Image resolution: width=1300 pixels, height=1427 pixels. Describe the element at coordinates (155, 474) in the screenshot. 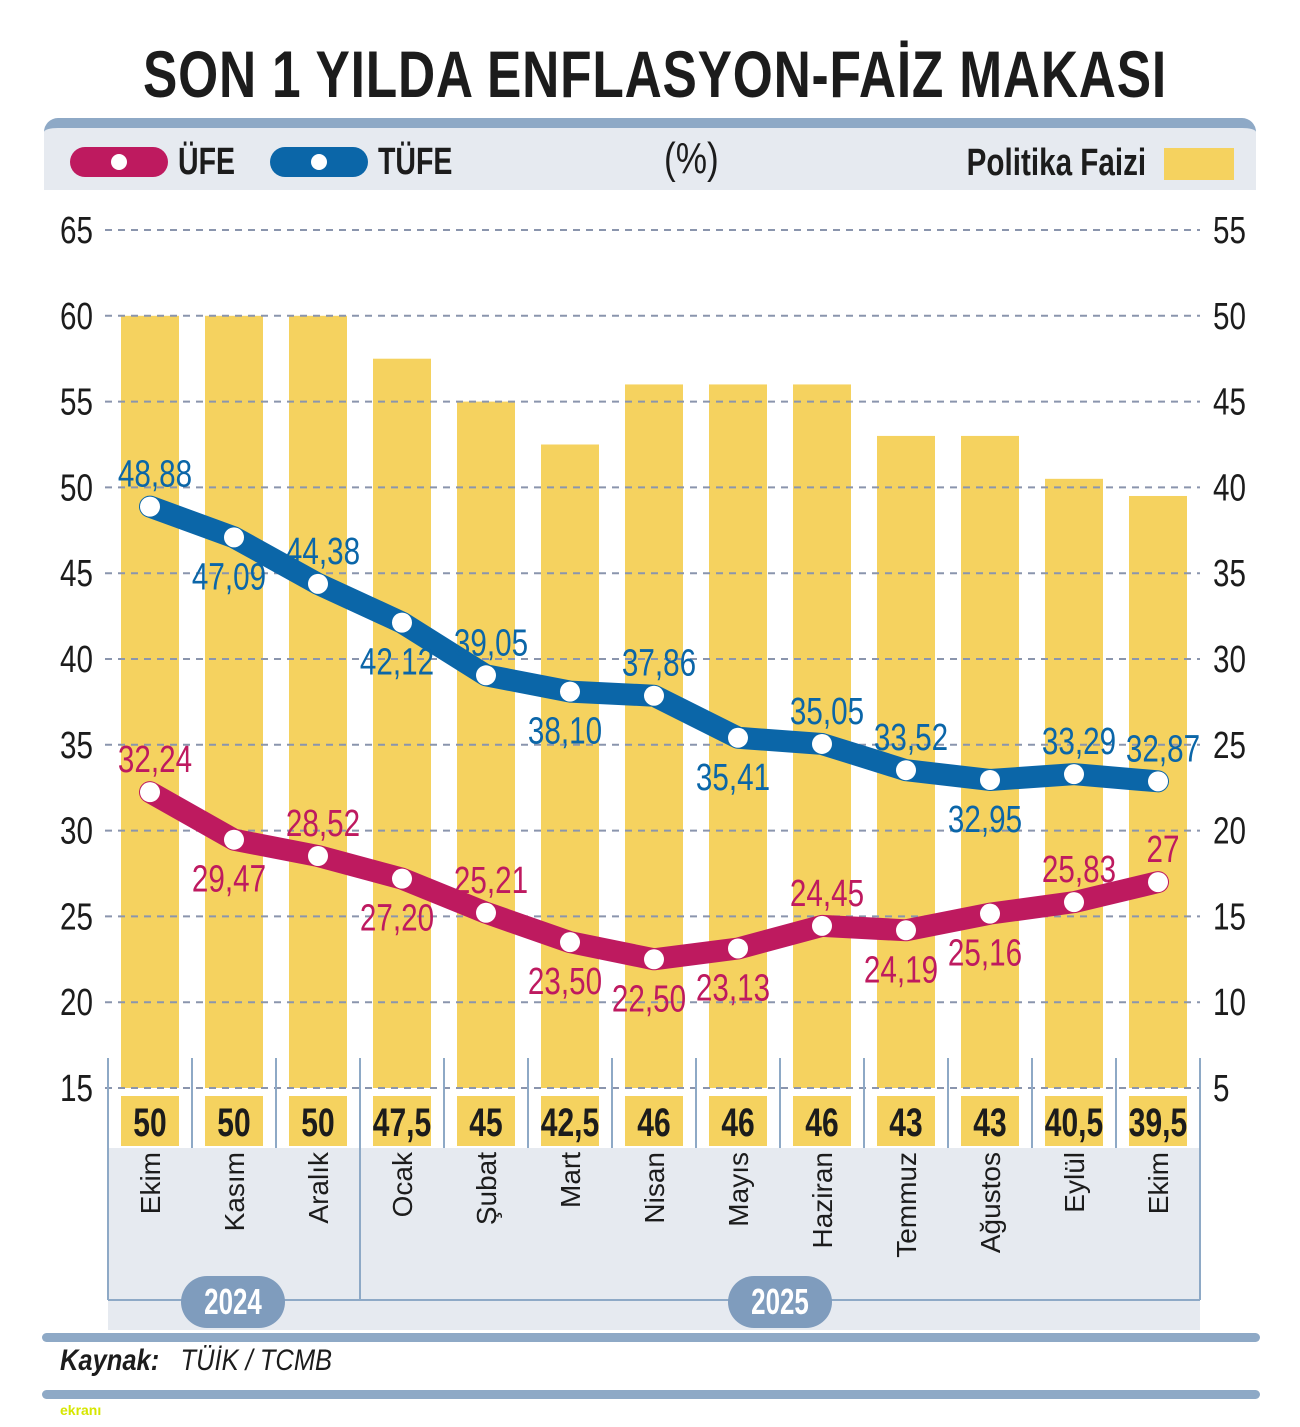

I see `tufe-value-label: 48,88` at that location.